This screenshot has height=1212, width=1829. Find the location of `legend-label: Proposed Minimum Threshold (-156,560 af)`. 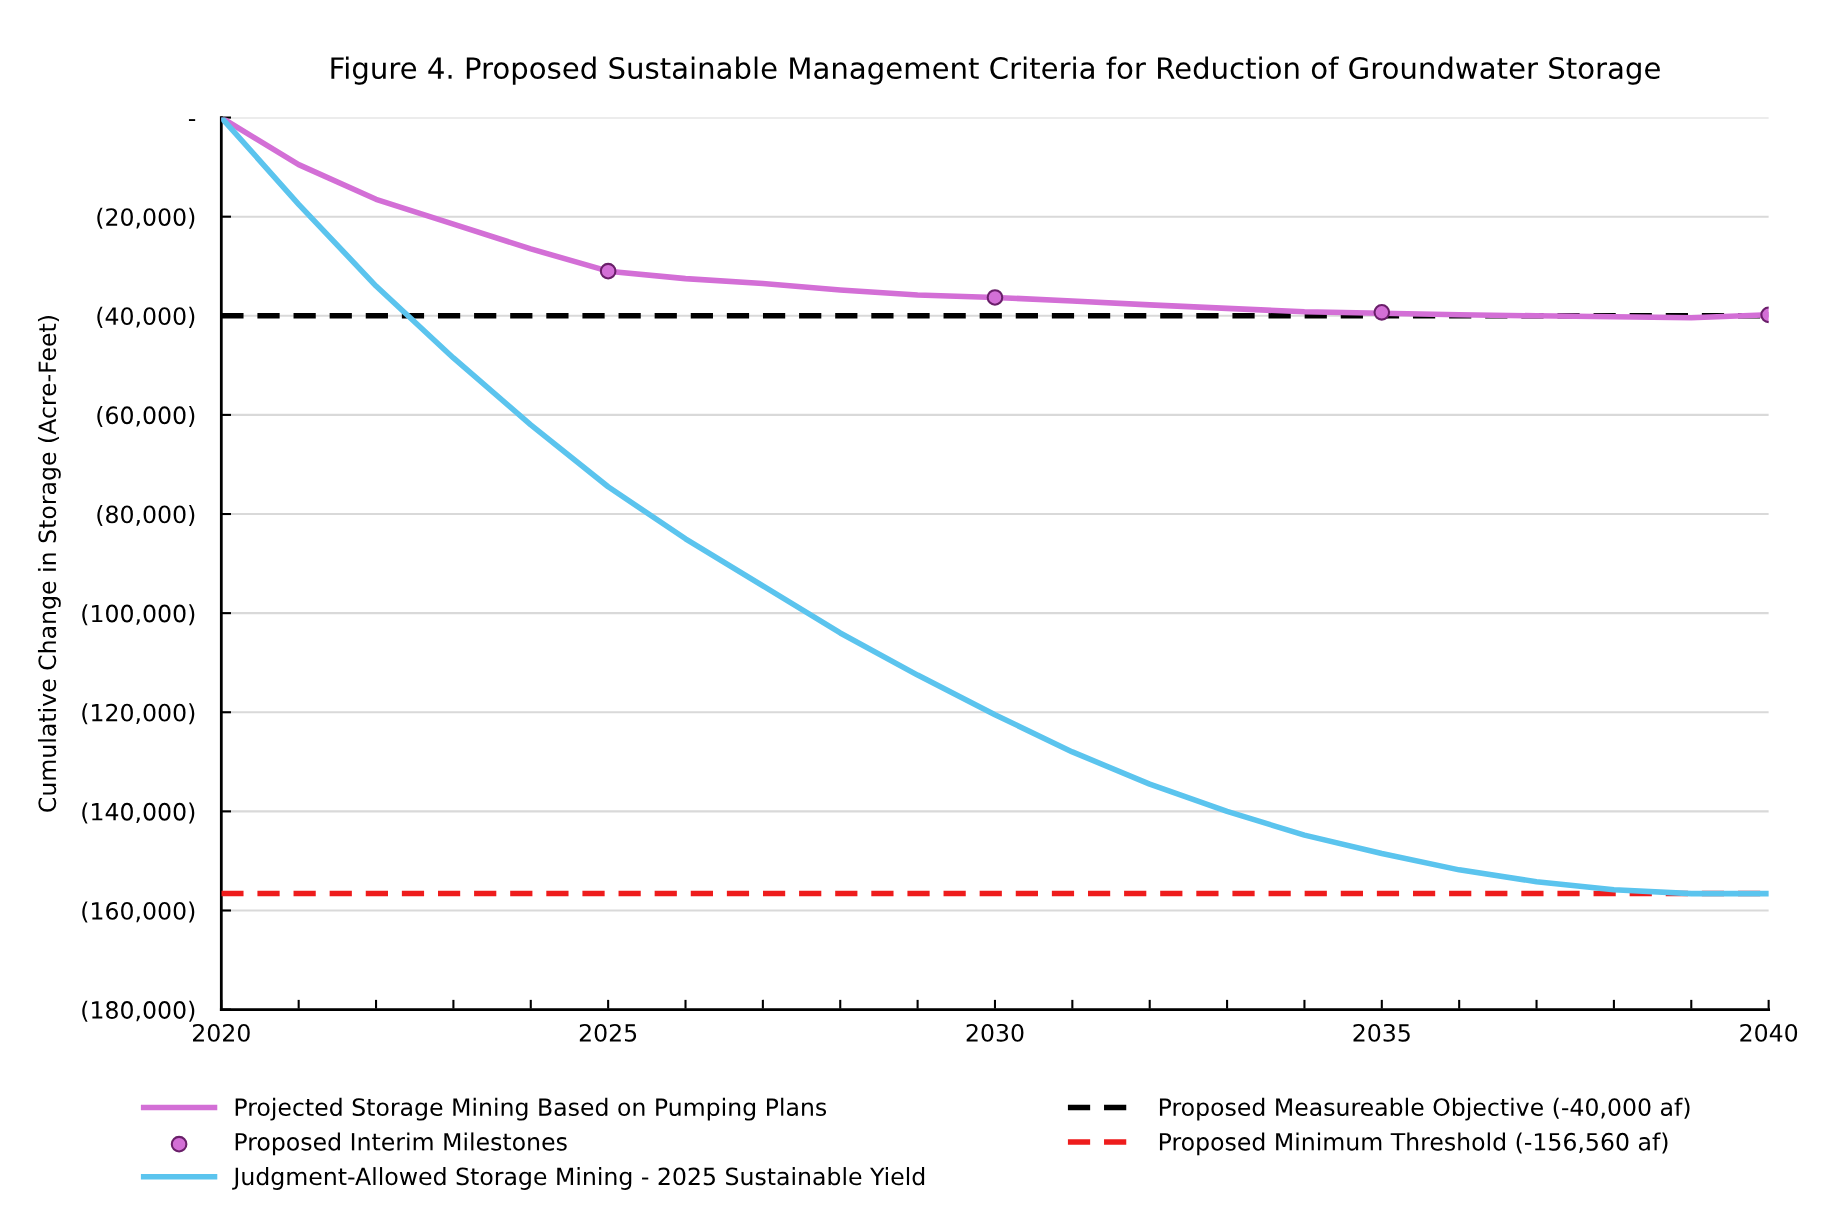

legend-label: Proposed Minimum Threshold (-156,560 af) is located at coordinates (1413, 1144).